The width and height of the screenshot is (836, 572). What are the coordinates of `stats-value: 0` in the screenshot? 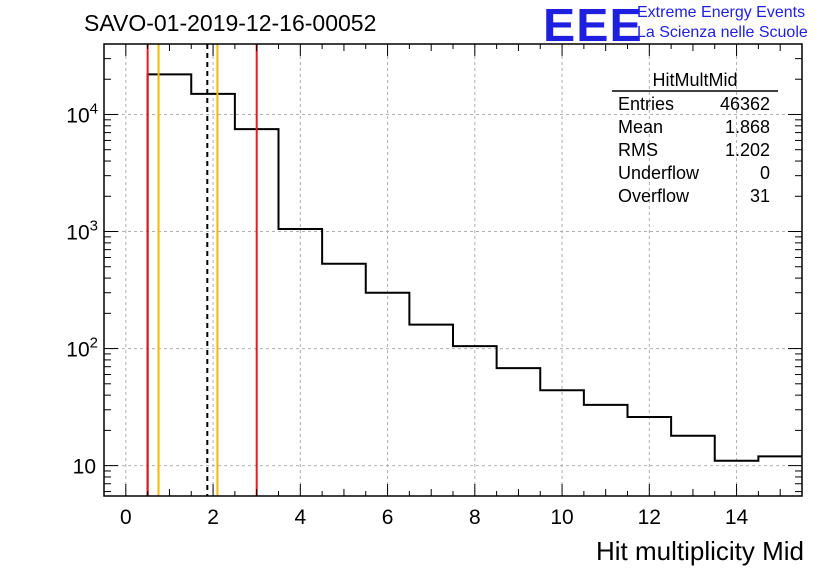 It's located at (765, 173).